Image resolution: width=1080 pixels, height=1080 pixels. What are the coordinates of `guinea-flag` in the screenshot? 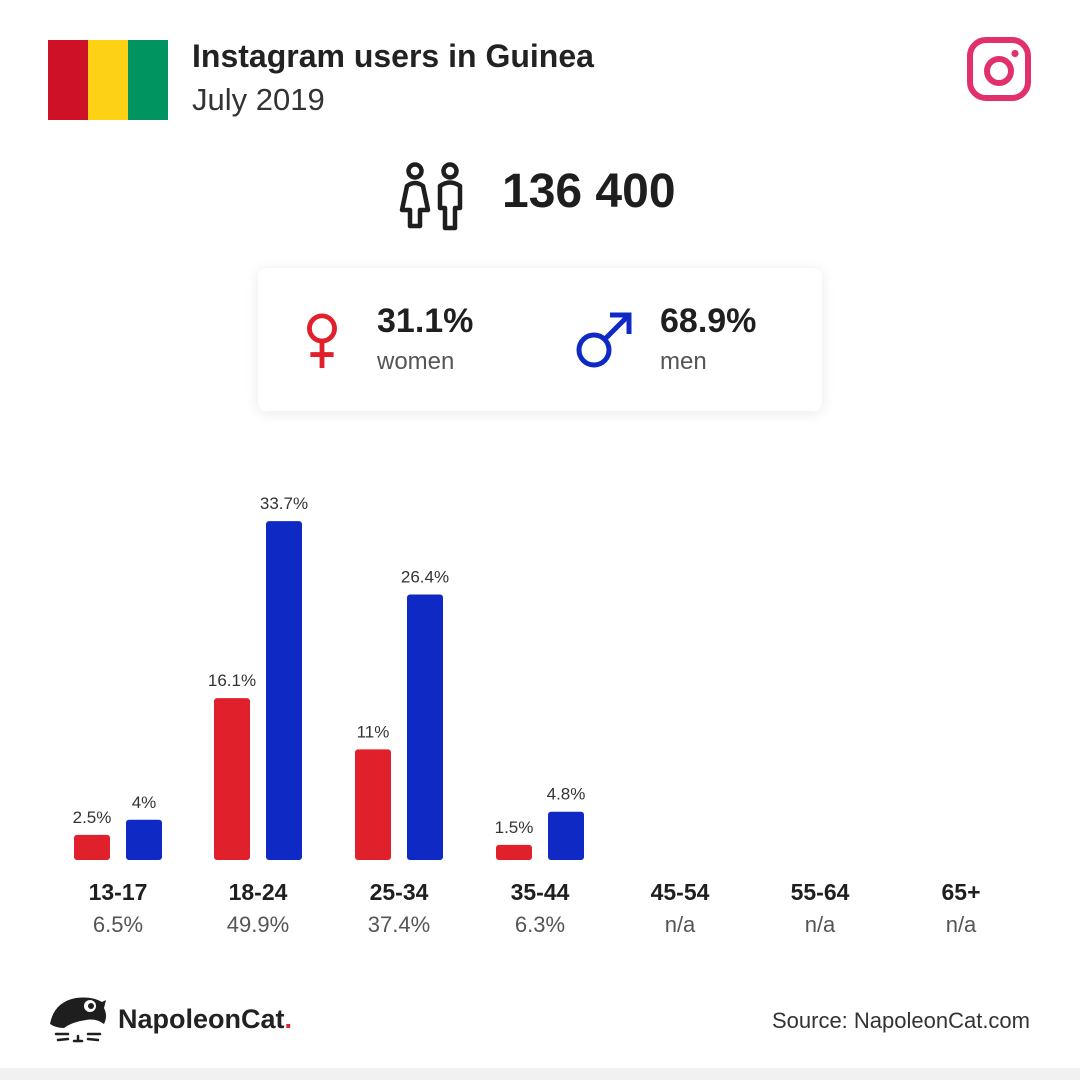 It's located at (108, 80).